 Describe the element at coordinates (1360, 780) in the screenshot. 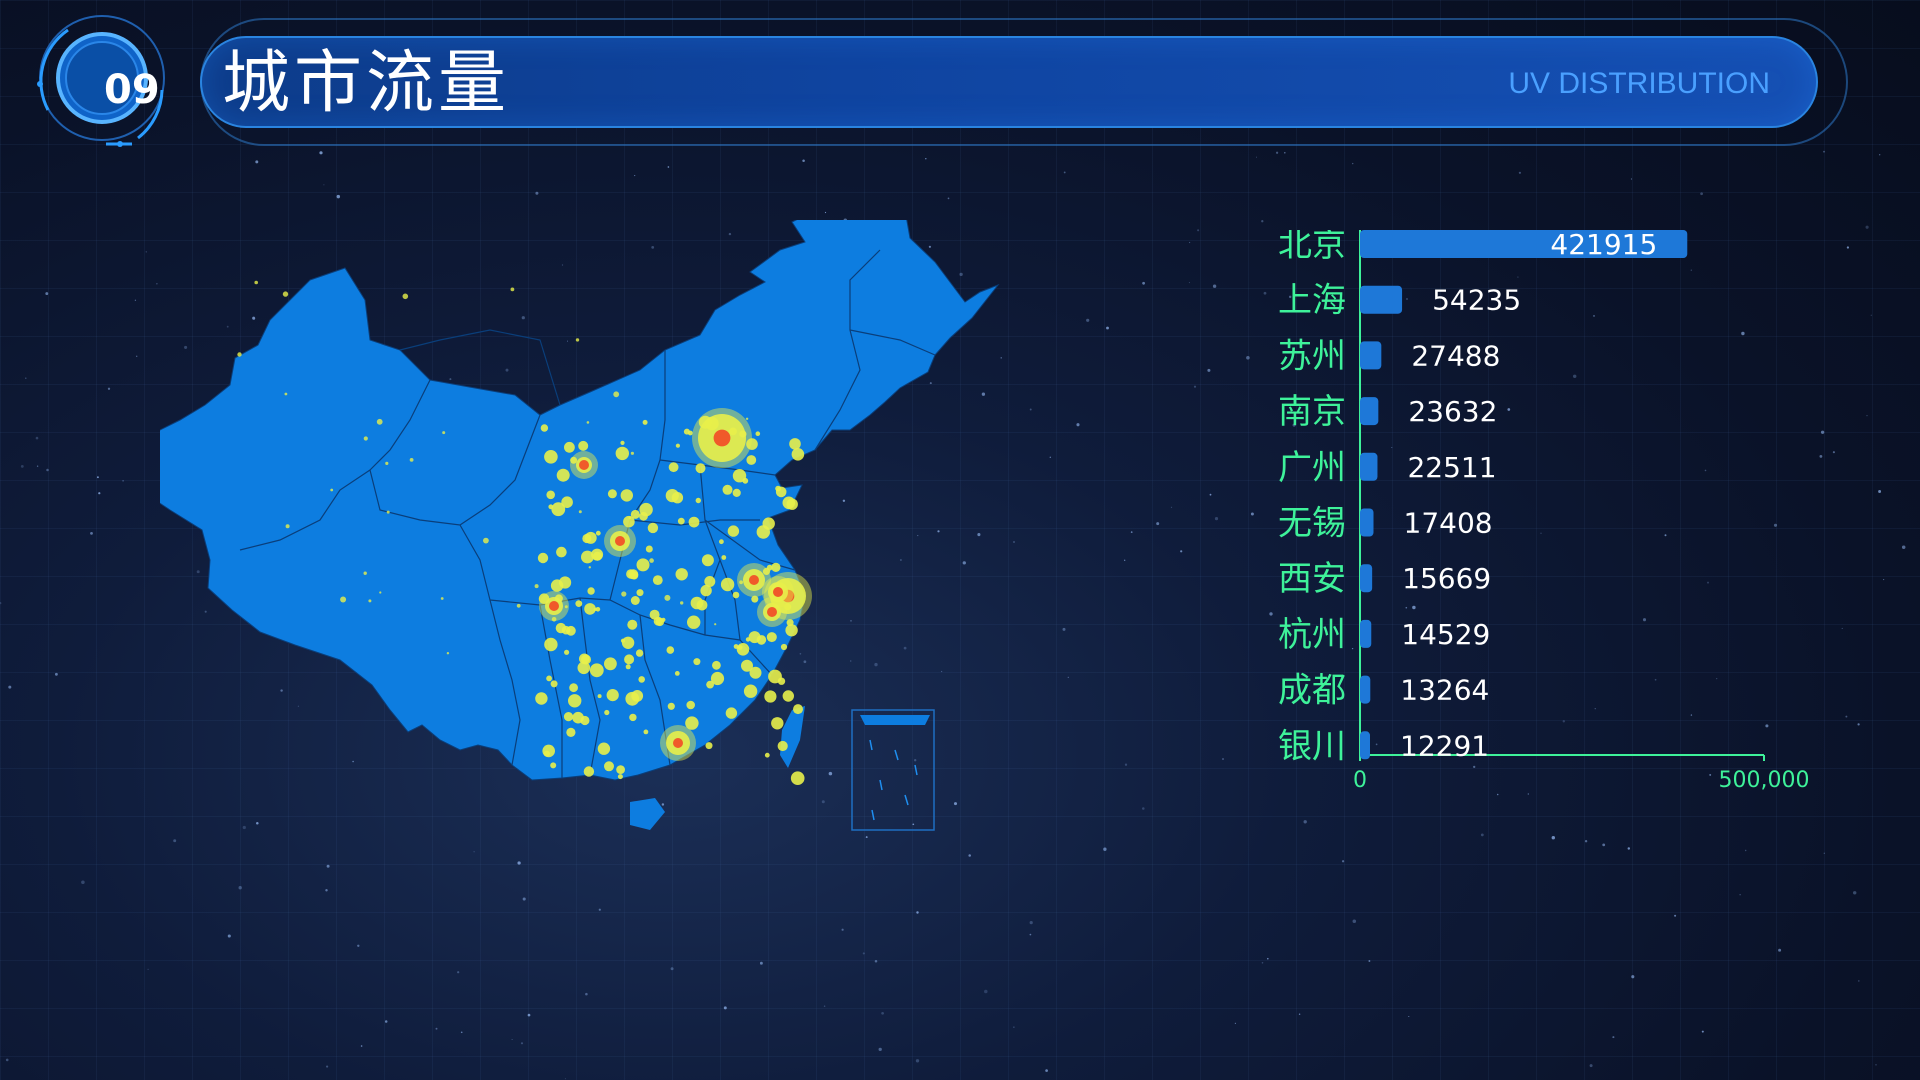

I see `x-tick-label: 0` at that location.